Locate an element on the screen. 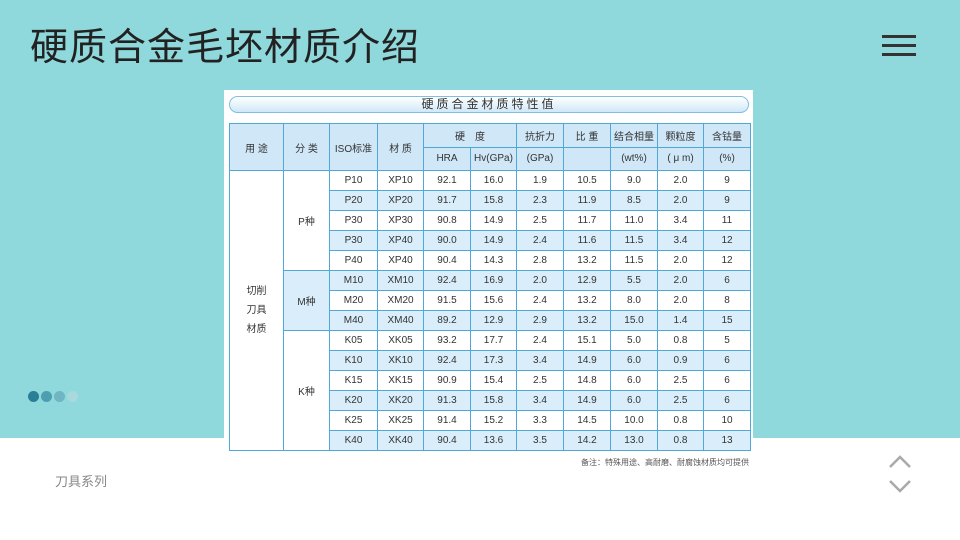  table-cell: 12 is located at coordinates (727, 260).